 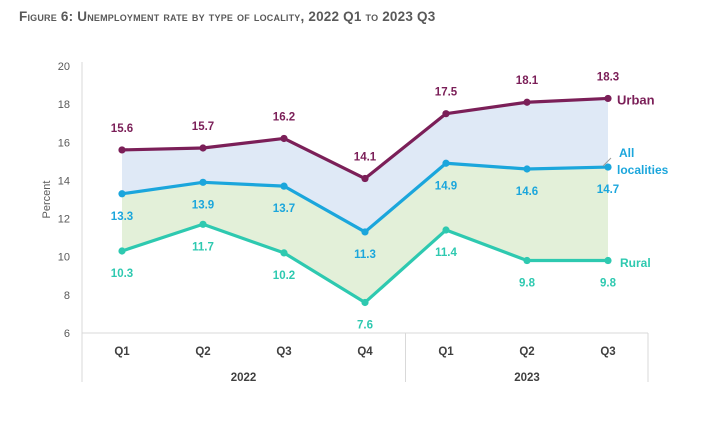 I want to click on urban-data-label: 15.7, so click(x=203, y=127).